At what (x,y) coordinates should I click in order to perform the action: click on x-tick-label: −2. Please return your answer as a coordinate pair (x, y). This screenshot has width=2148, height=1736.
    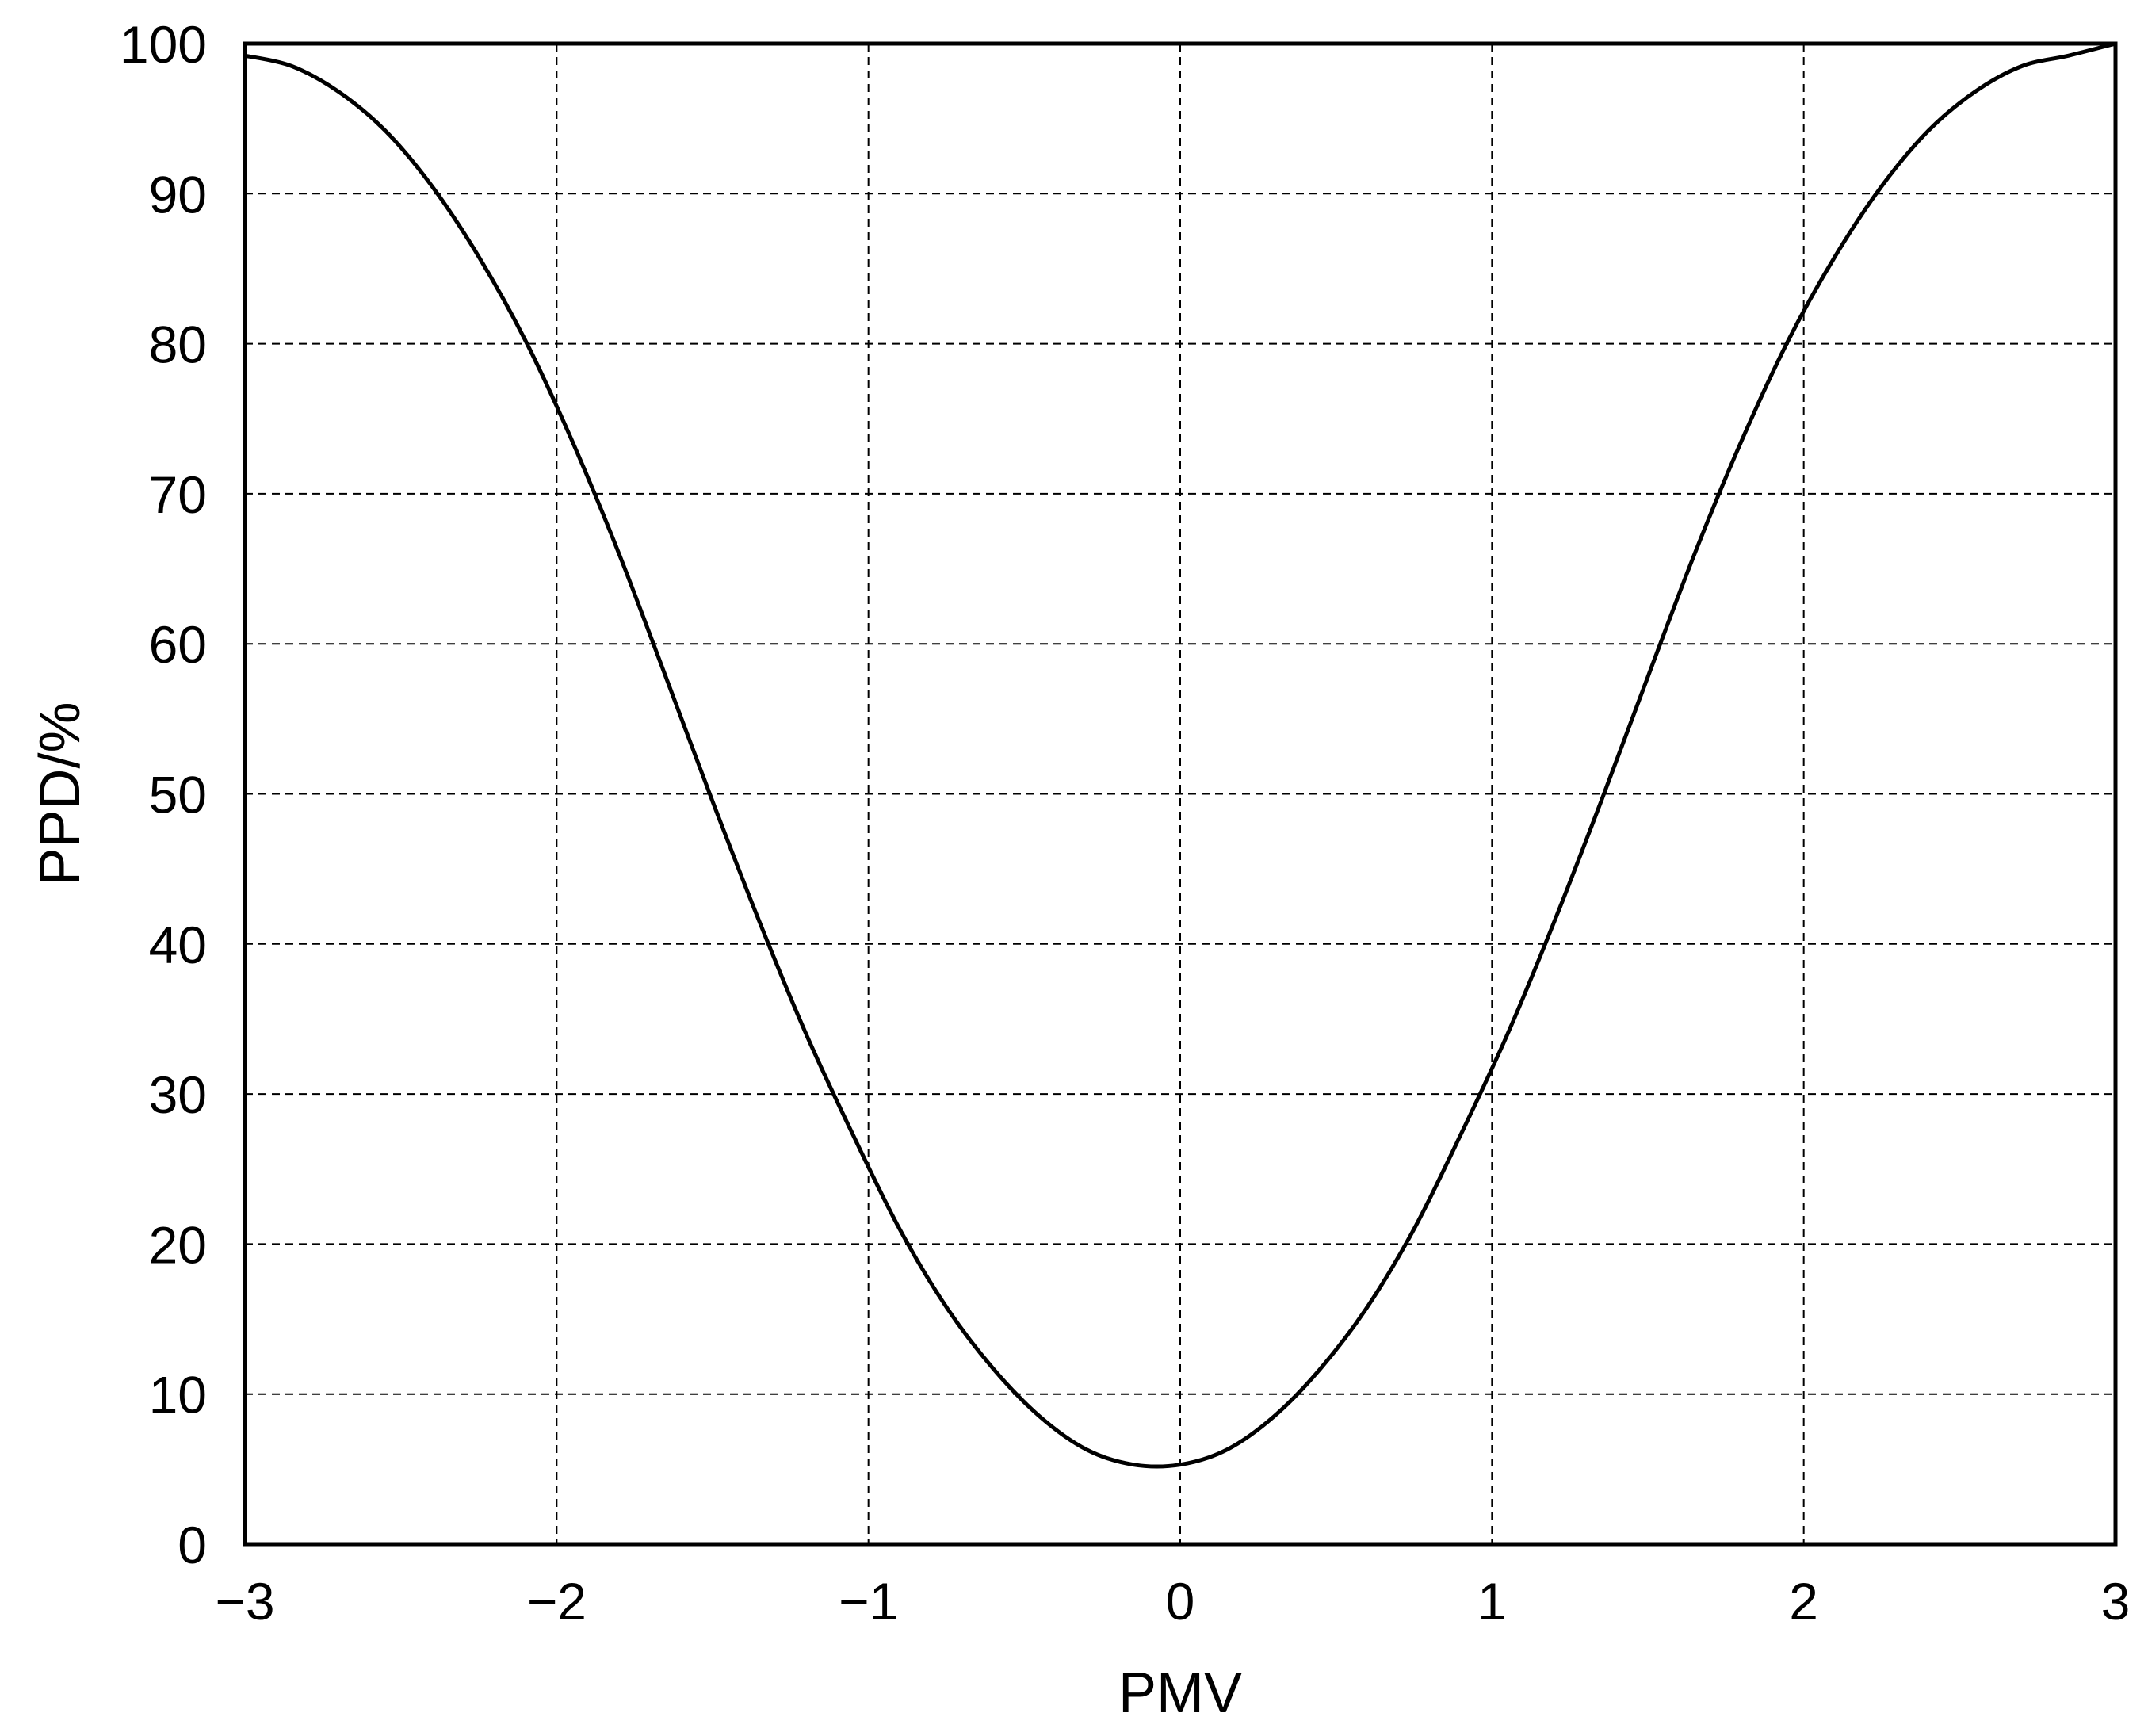
    Looking at the image, I should click on (557, 1601).